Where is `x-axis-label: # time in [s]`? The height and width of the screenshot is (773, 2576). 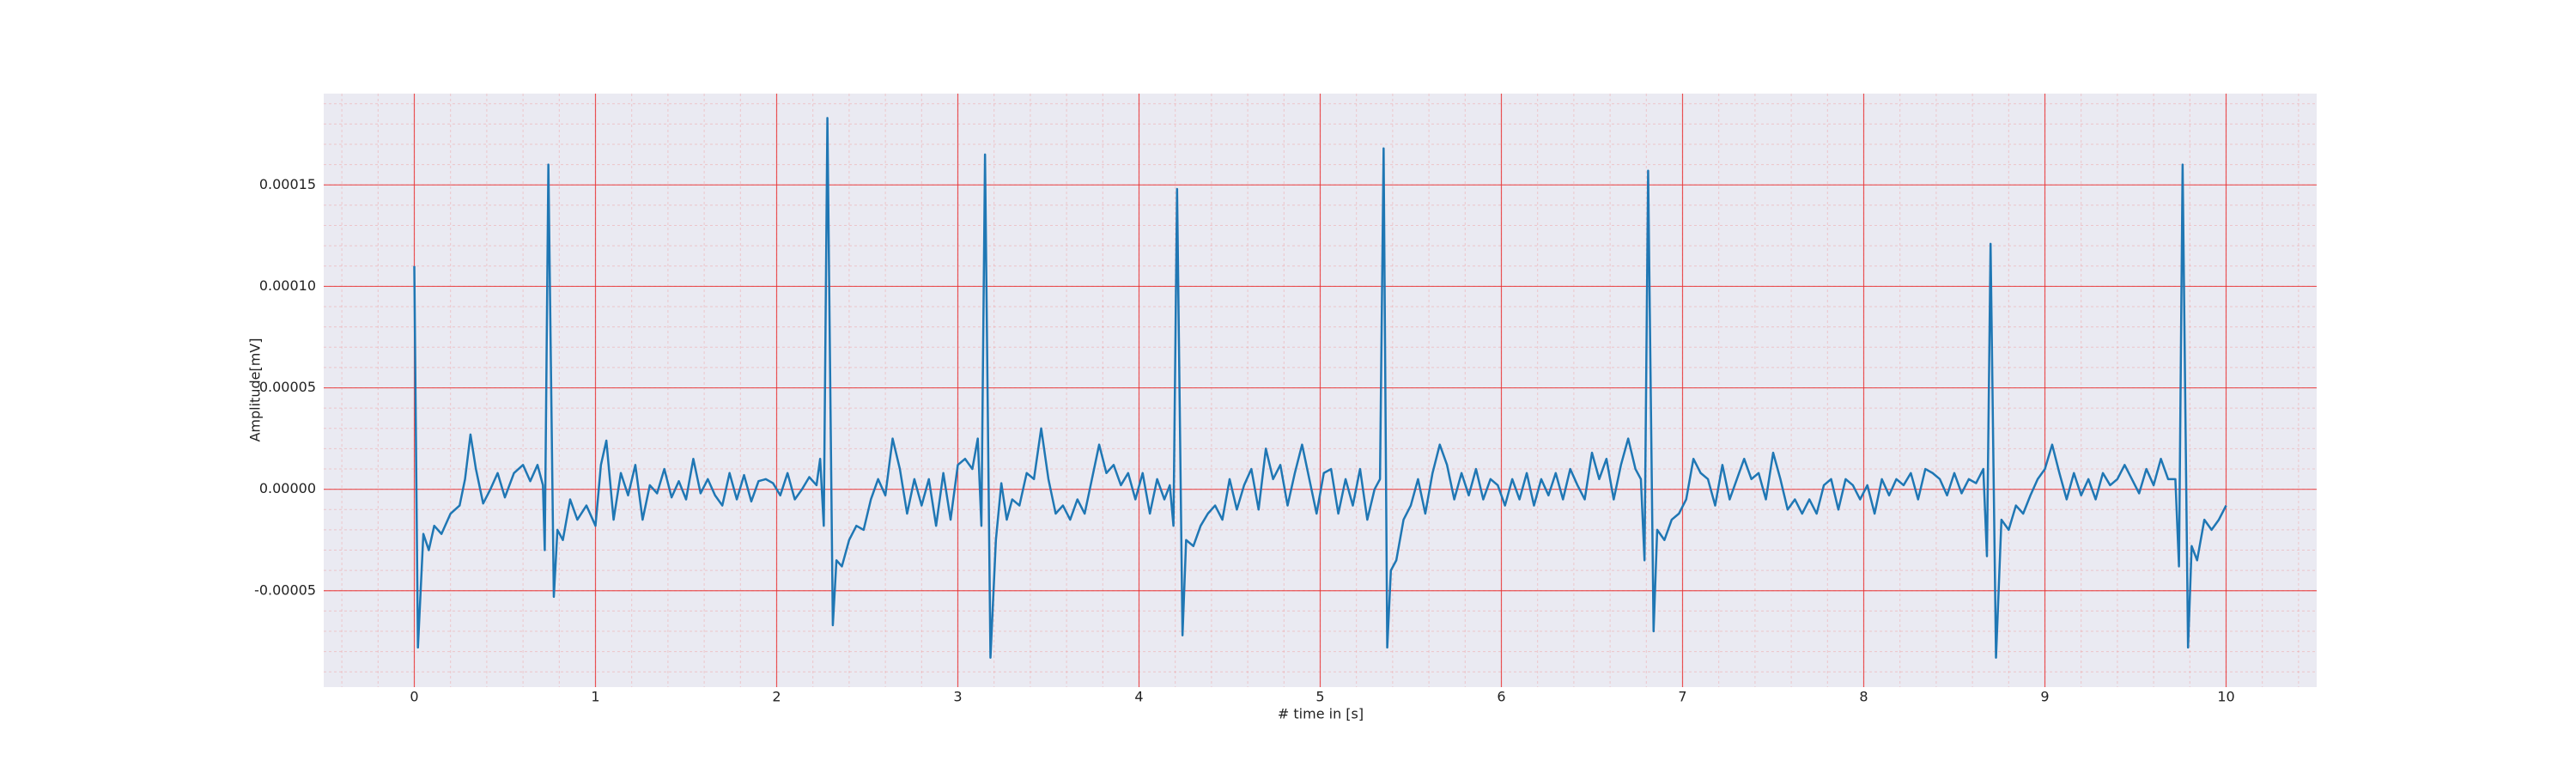
x-axis-label: # time in [s] is located at coordinates (1321, 714).